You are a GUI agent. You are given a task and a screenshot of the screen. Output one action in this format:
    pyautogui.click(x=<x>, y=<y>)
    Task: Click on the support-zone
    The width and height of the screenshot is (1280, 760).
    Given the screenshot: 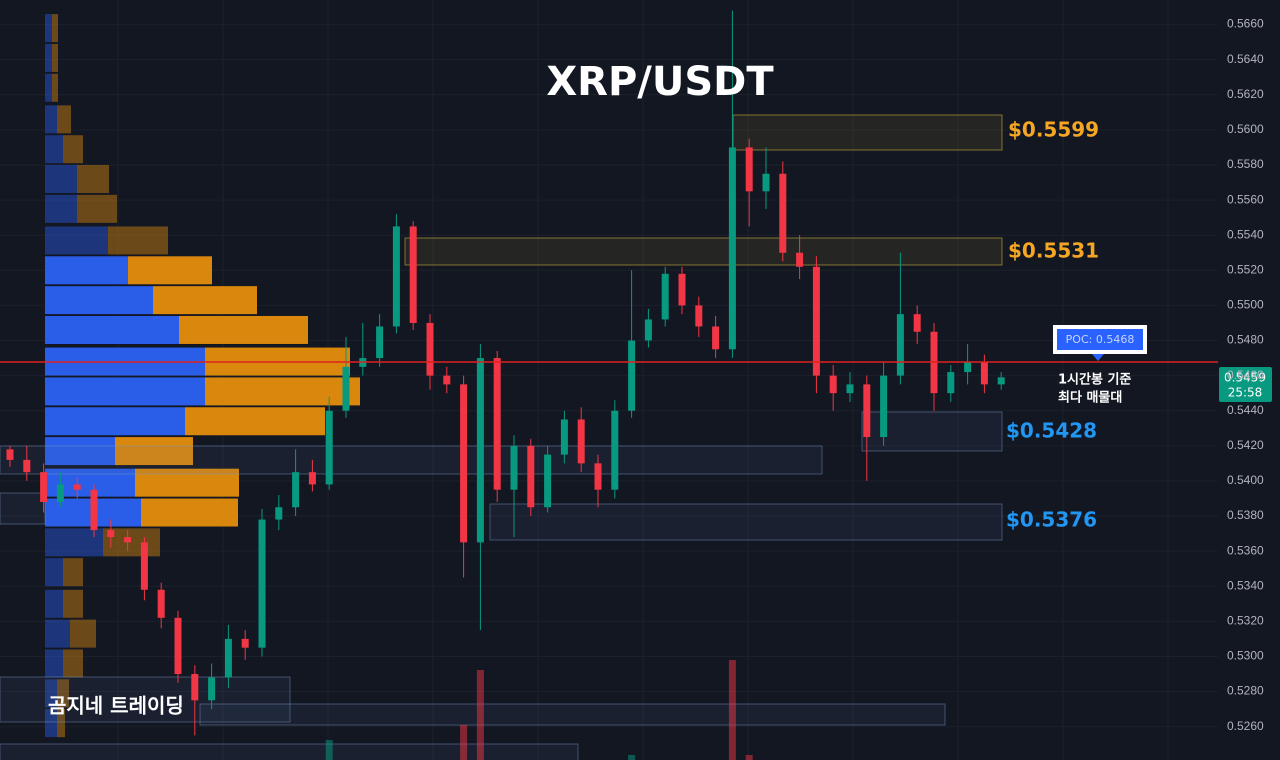 What is the action you would take?
    pyautogui.click(x=746, y=522)
    